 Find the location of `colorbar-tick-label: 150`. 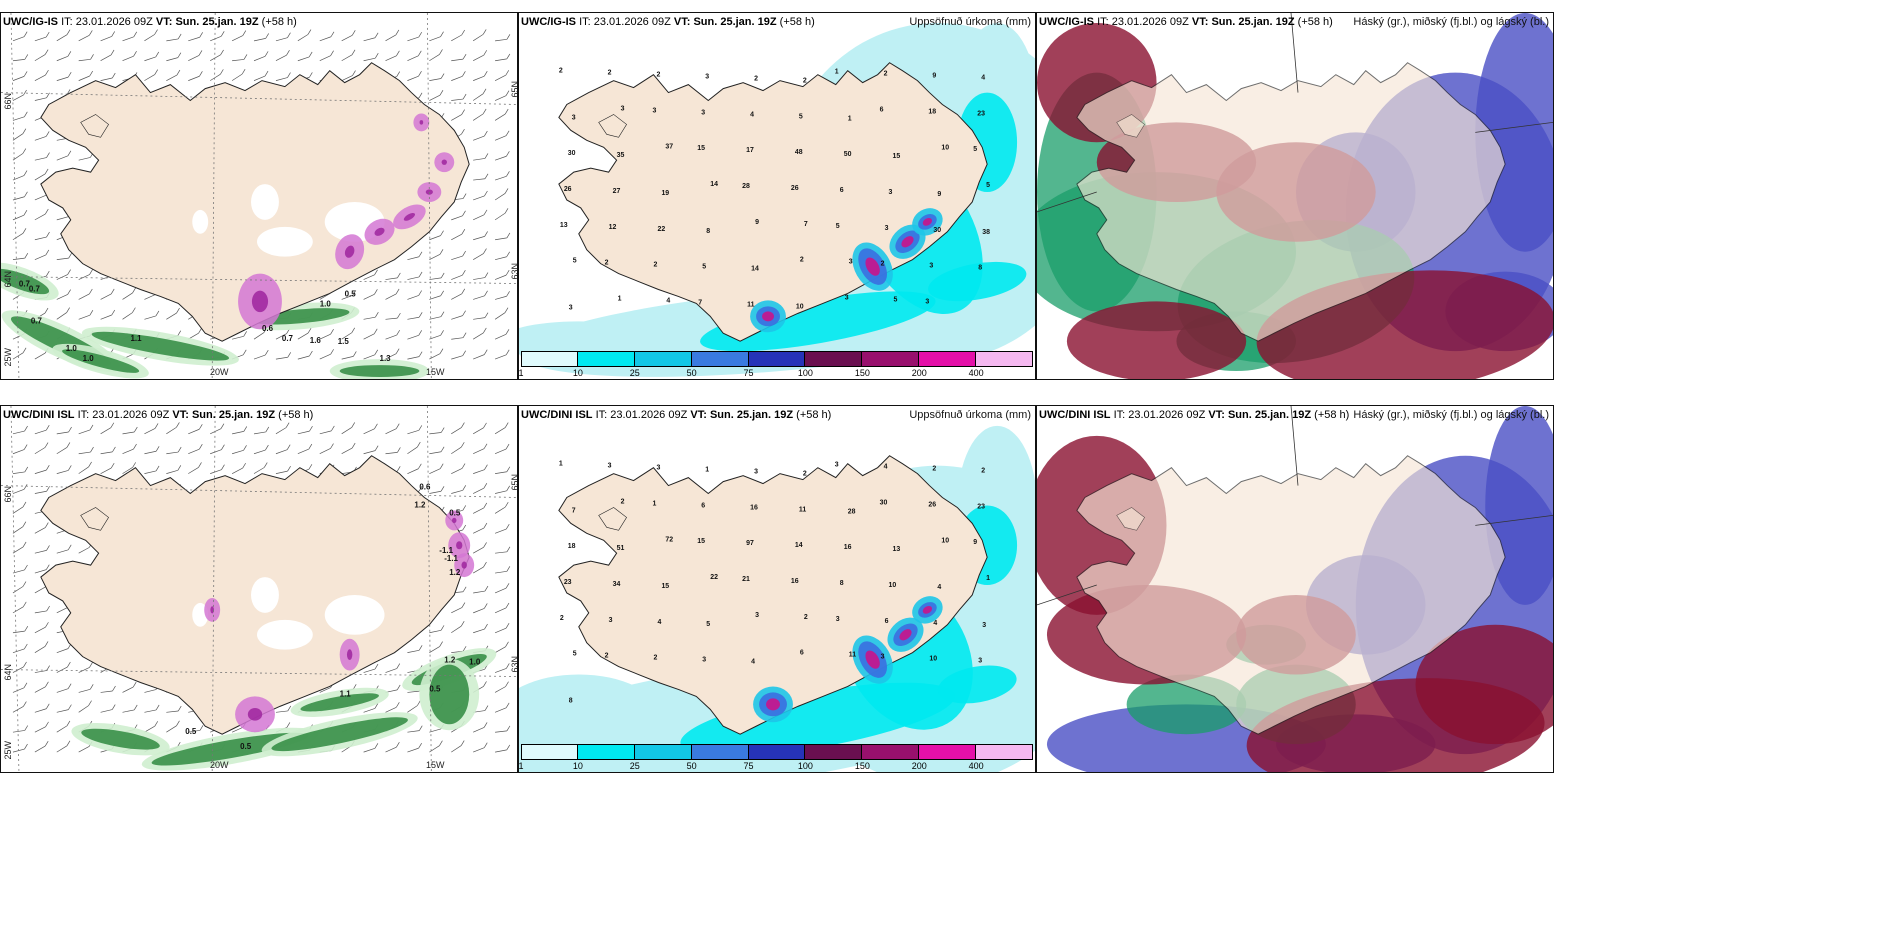

colorbar-tick-label: 150 is located at coordinates (862, 373).